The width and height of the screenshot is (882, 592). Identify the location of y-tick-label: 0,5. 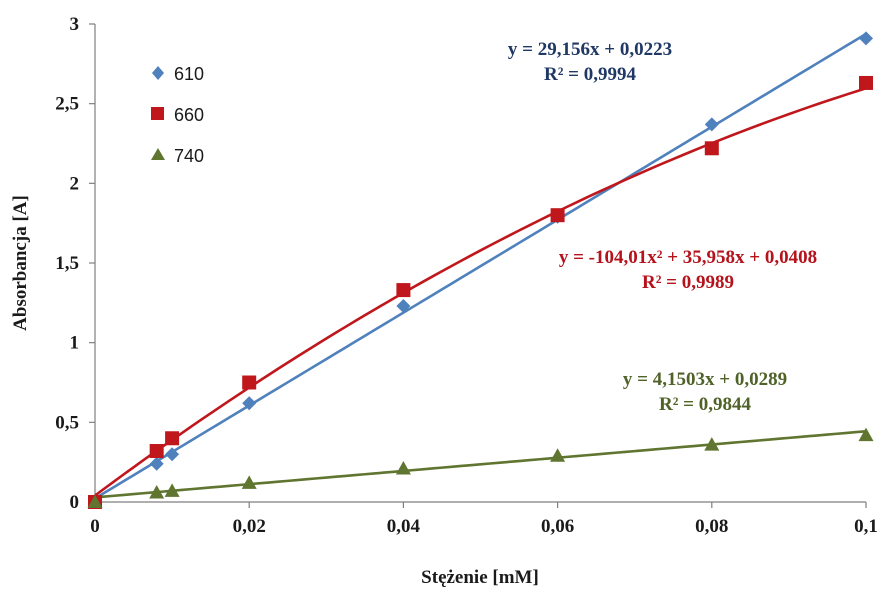
(67, 422).